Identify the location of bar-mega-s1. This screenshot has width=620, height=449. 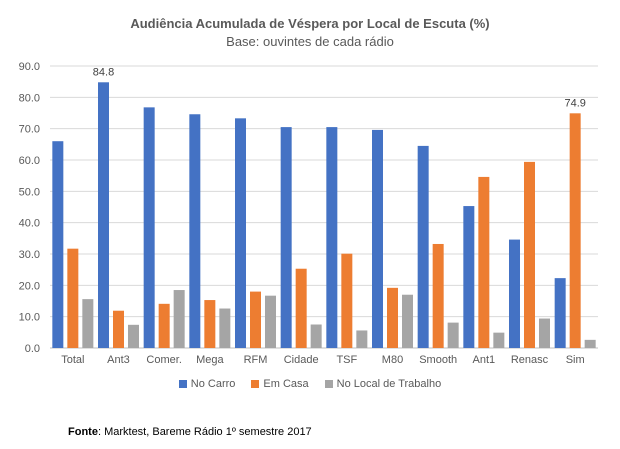
(210, 324).